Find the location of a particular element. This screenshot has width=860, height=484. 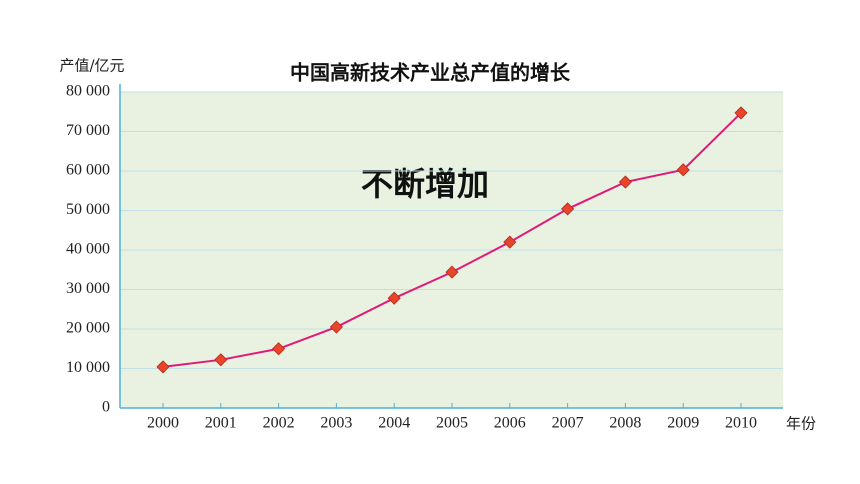

x-tick-label: 2007 is located at coordinates (568, 423).